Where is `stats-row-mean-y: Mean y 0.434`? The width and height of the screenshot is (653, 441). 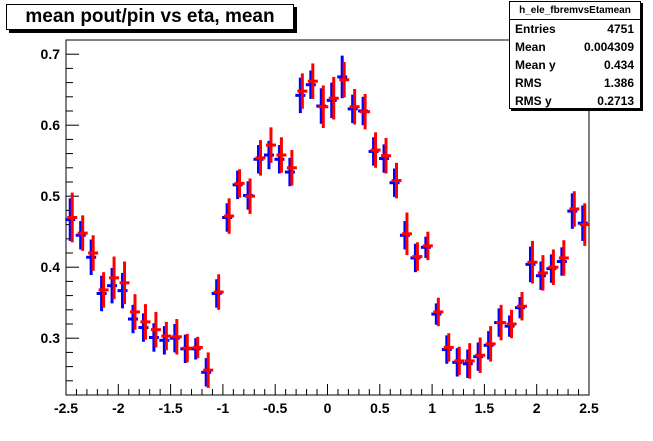
stats-row-mean-y: Mean y 0.434 is located at coordinates (574, 65).